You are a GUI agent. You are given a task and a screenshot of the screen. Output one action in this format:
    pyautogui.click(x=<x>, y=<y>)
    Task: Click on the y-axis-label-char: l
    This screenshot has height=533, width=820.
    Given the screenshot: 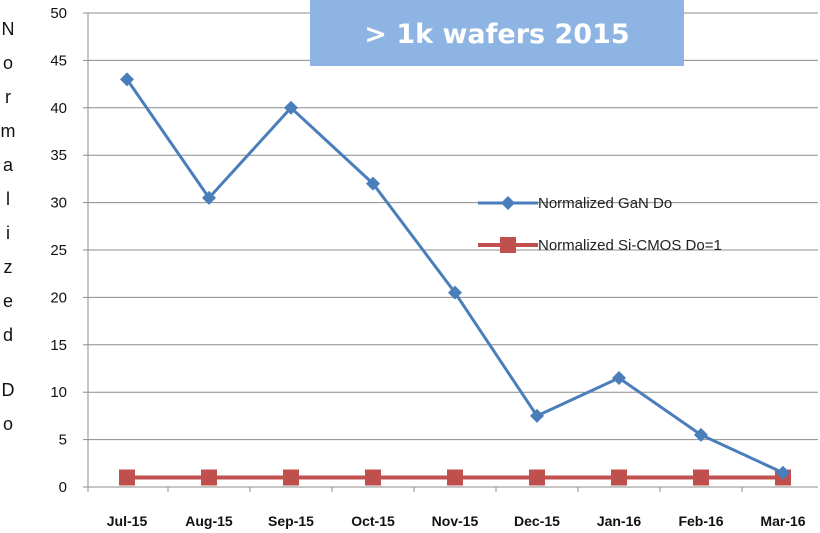 What is the action you would take?
    pyautogui.click(x=8, y=199)
    